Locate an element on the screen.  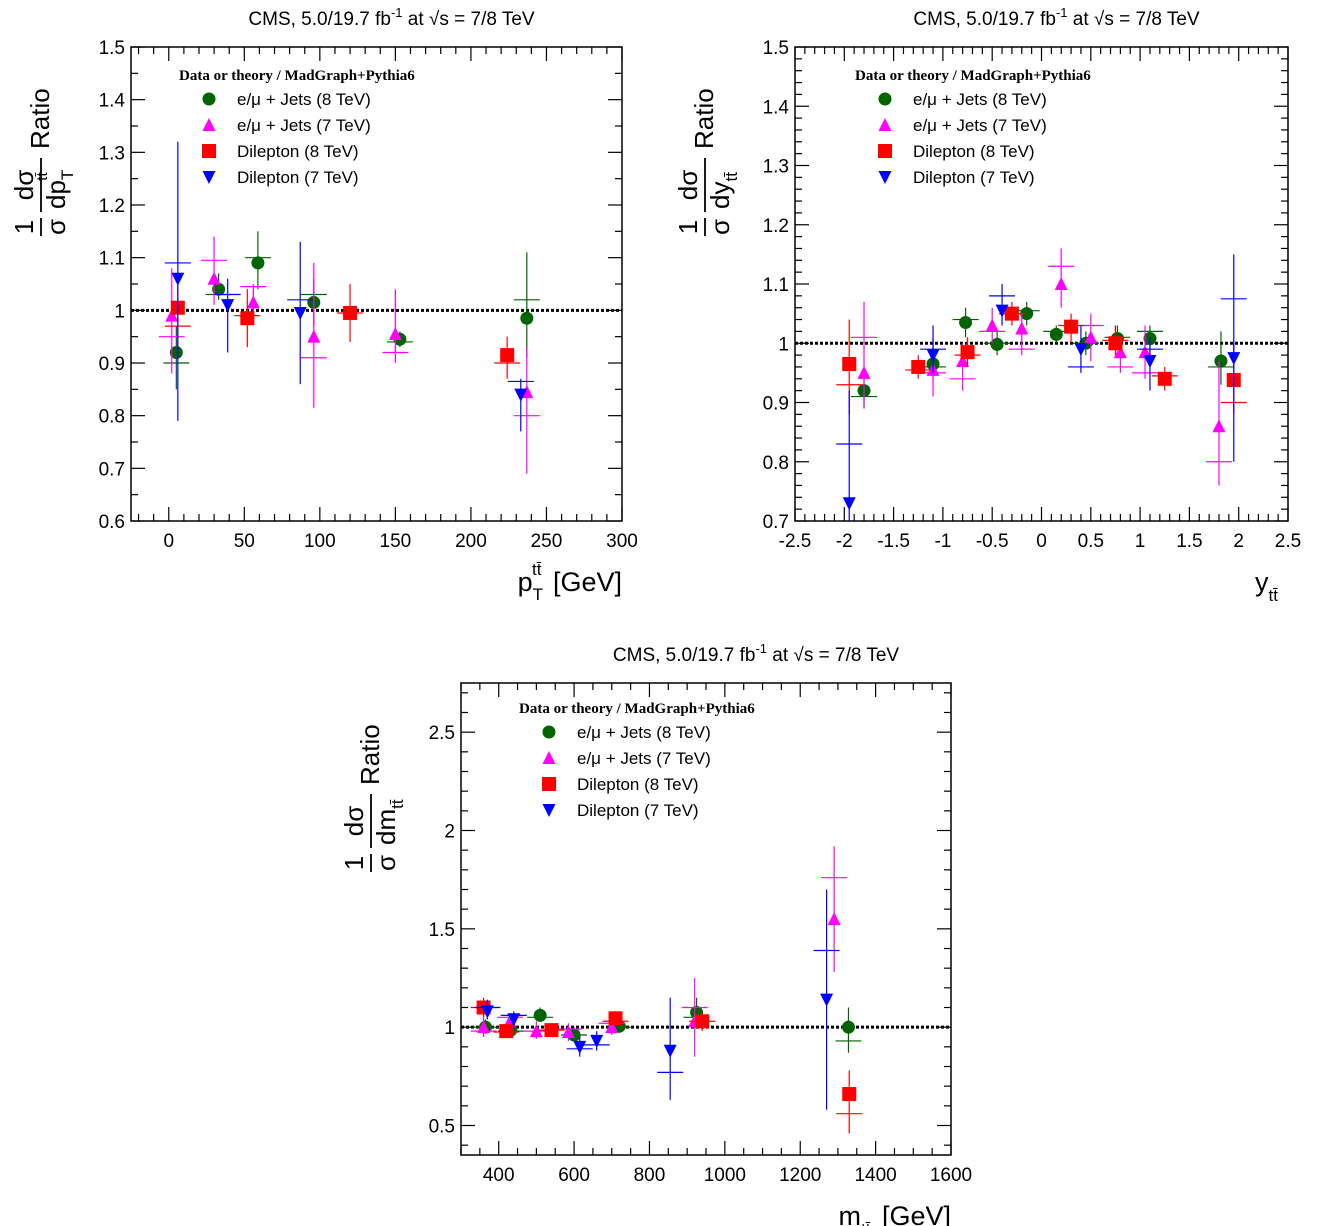
x-tick-label: -0.5 is located at coordinates (992, 541).